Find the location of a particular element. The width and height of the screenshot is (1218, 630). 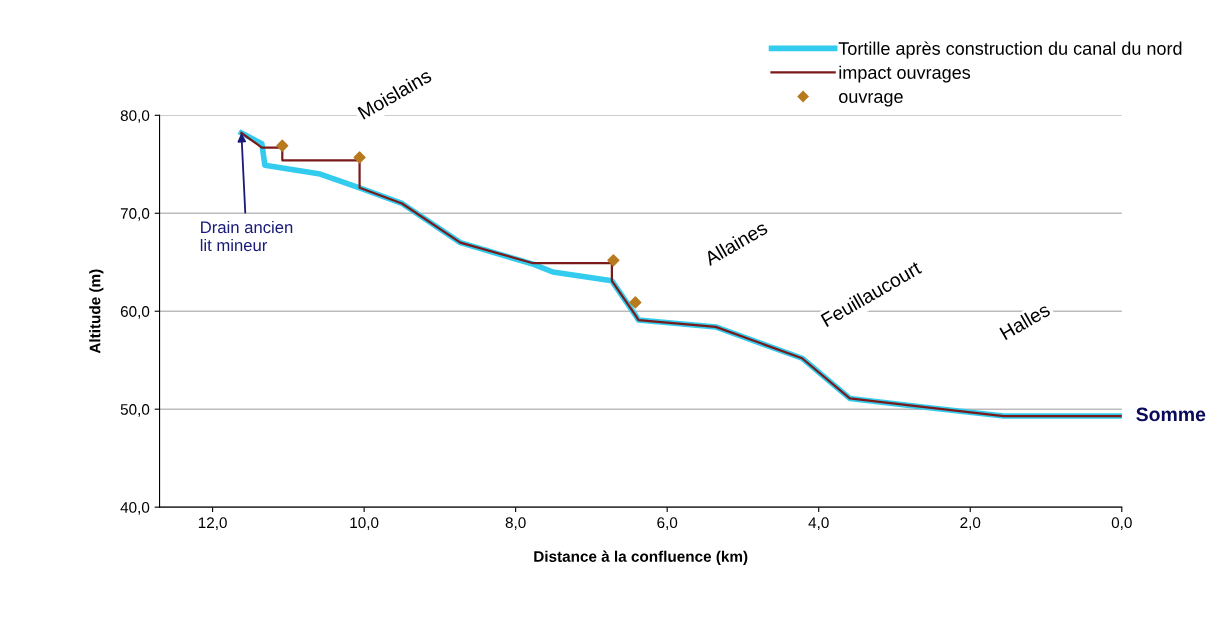

legend-label: ouvrage is located at coordinates (871, 100).